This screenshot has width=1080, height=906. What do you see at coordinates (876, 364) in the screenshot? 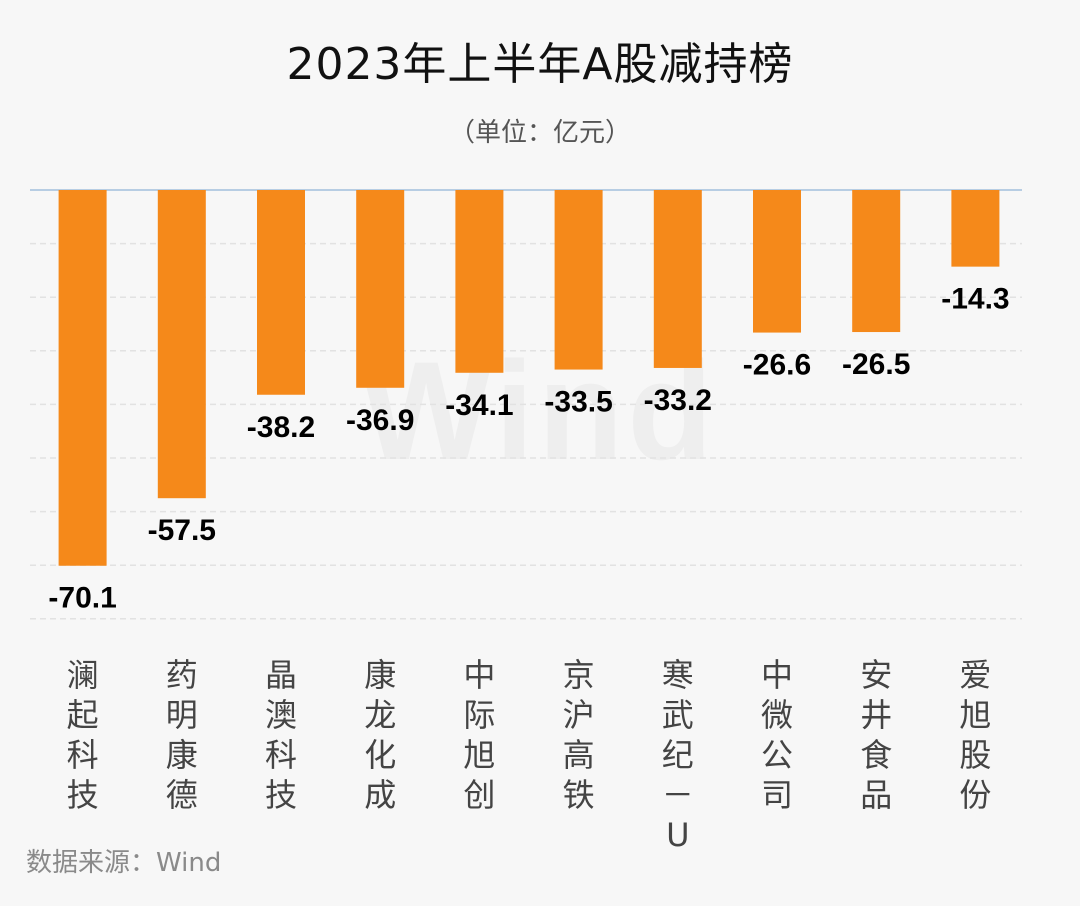
I see `bar-value-label: -26.5` at bounding box center [876, 364].